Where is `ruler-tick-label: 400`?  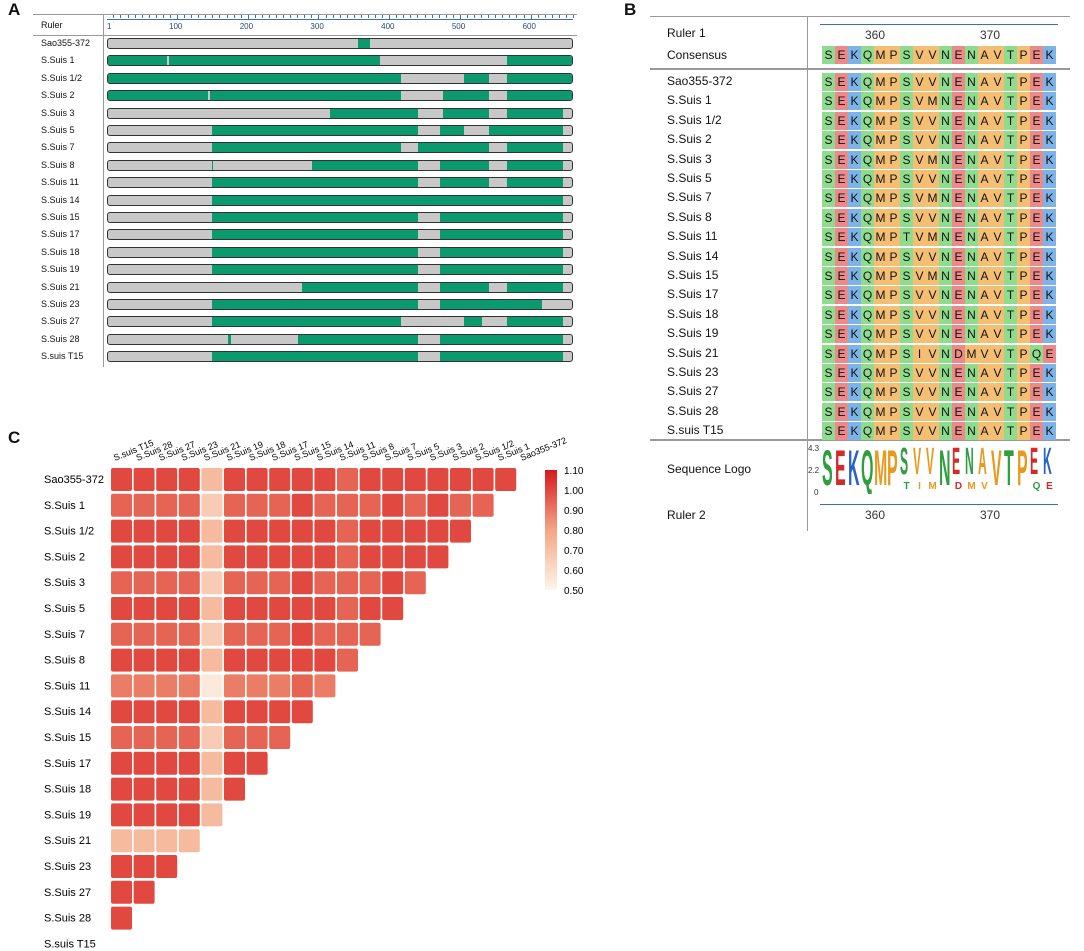 ruler-tick-label: 400 is located at coordinates (388, 26).